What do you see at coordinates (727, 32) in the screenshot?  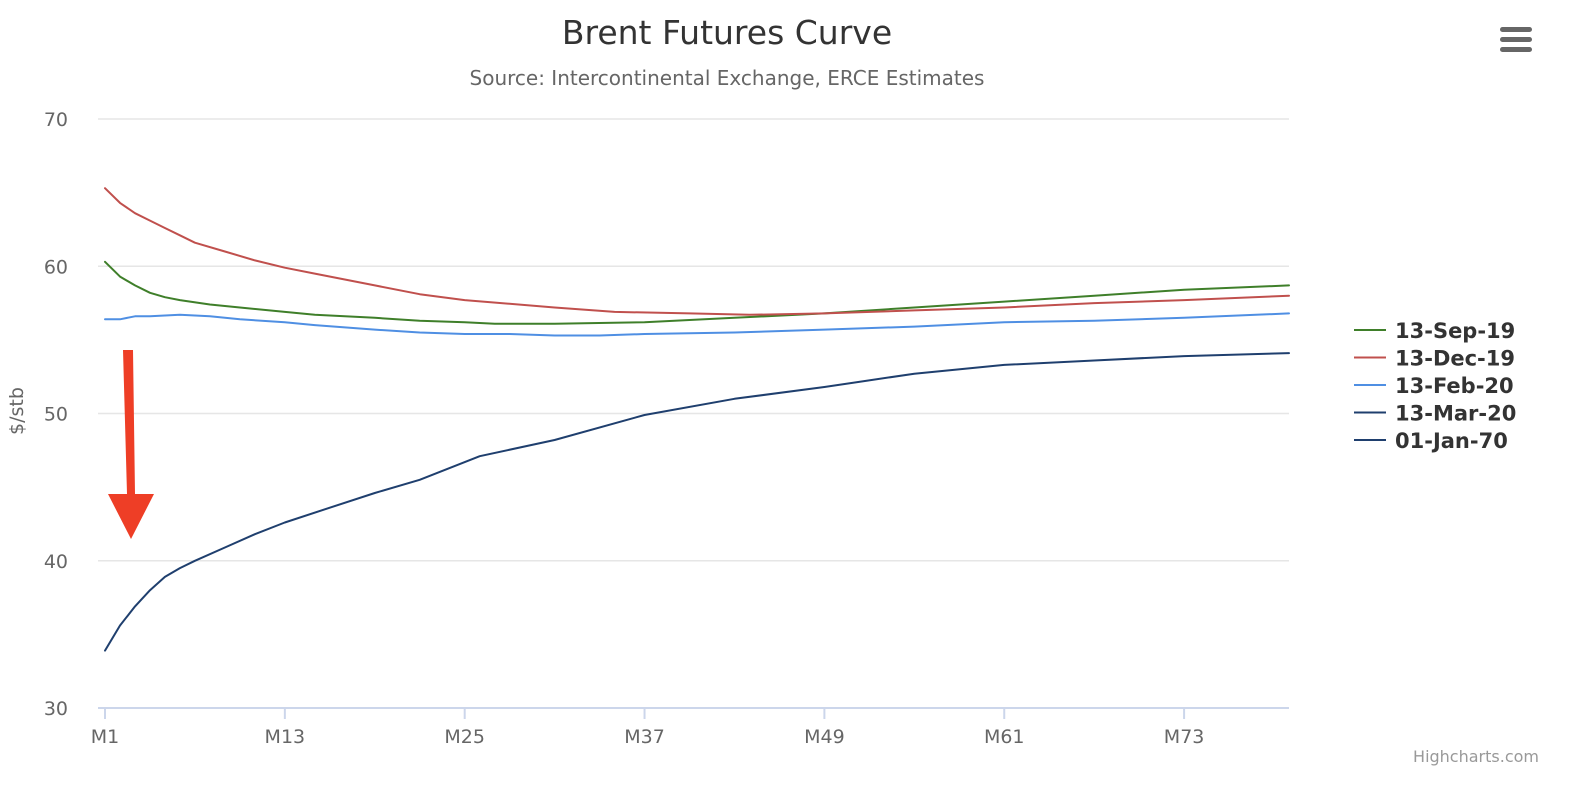 I see `chart-title: Brent Futures Curve` at bounding box center [727, 32].